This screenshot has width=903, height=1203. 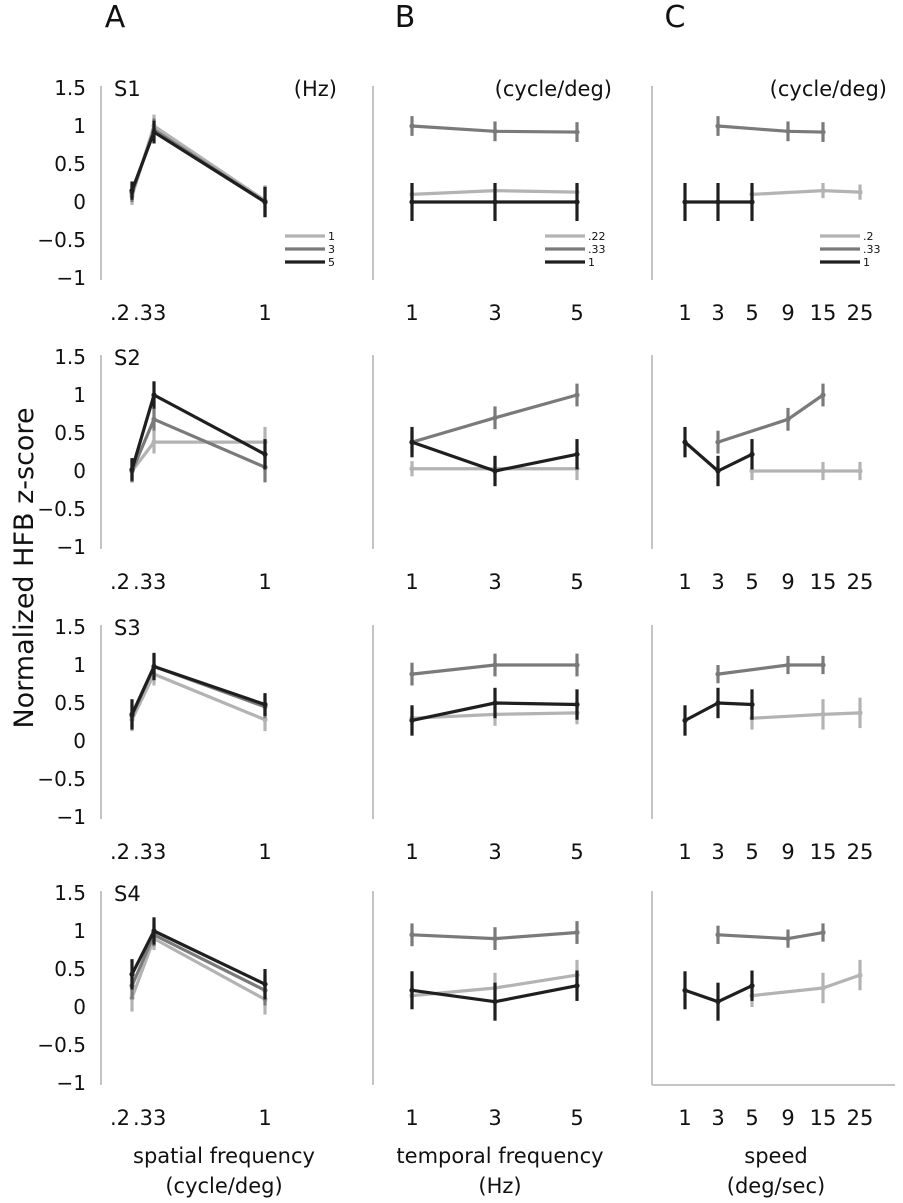 What do you see at coordinates (127, 894) in the screenshot?
I see `subject-label: S4` at bounding box center [127, 894].